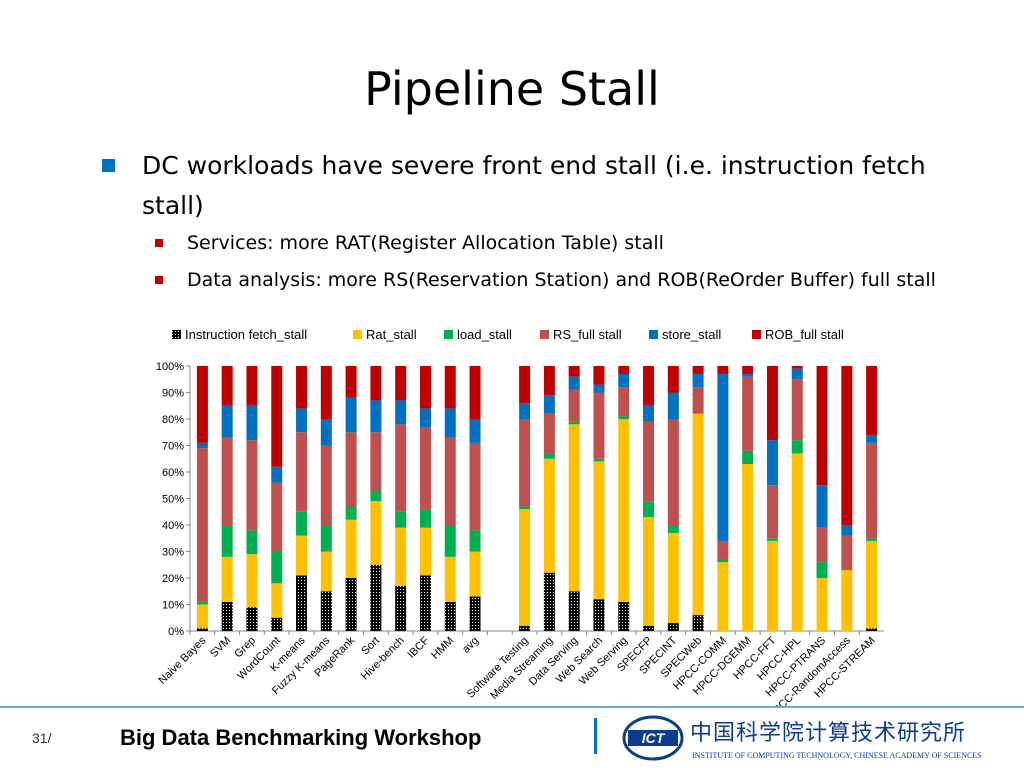  Describe the element at coordinates (512, 89) in the screenshot. I see `slide-title: Pipeline Stall` at that location.